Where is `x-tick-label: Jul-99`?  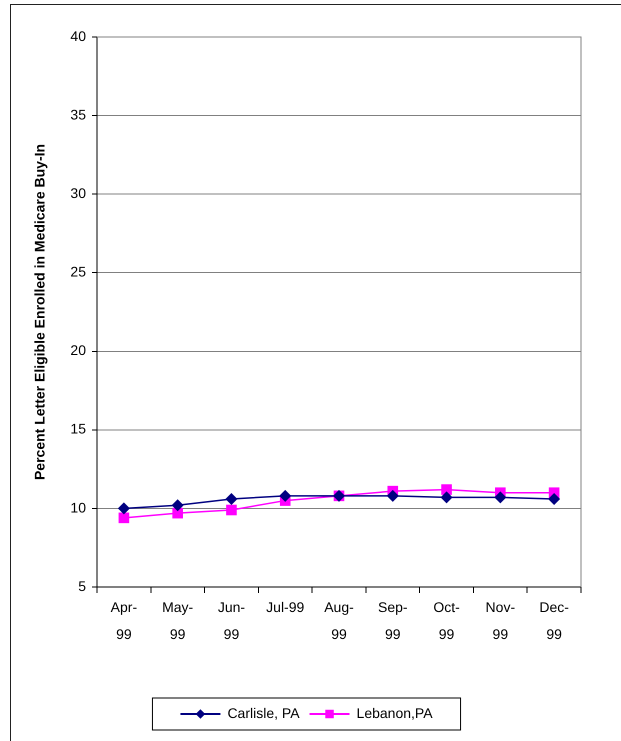 x-tick-label: Jul-99 is located at coordinates (285, 607).